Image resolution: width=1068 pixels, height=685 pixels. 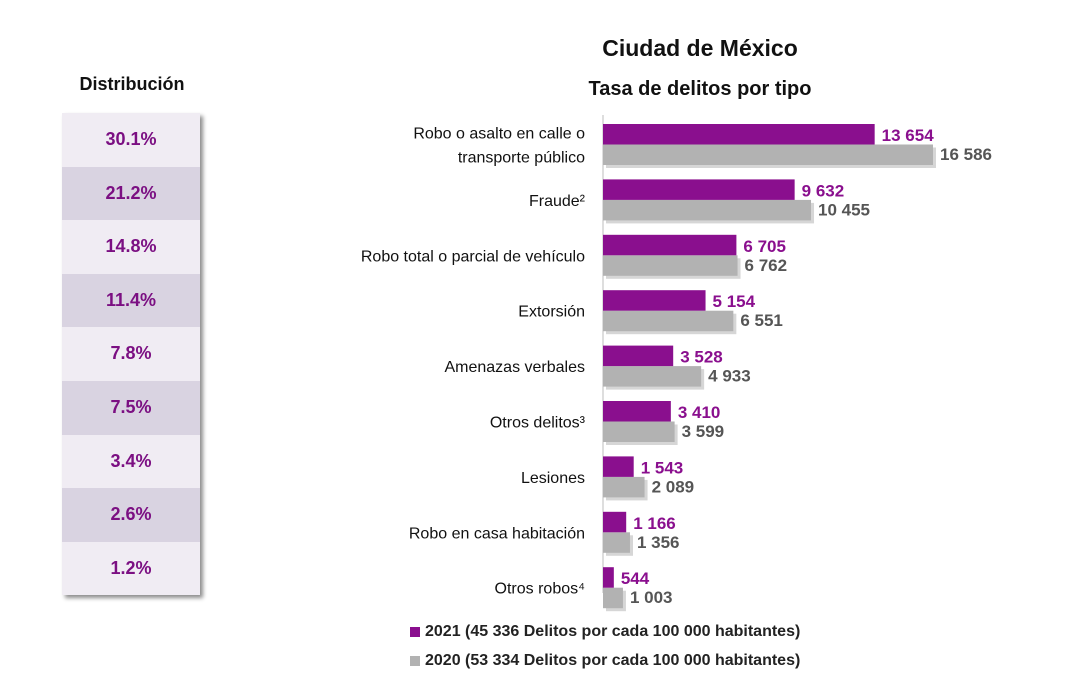 What do you see at coordinates (131, 515) in the screenshot?
I see `distribution-cell: 2.6%` at bounding box center [131, 515].